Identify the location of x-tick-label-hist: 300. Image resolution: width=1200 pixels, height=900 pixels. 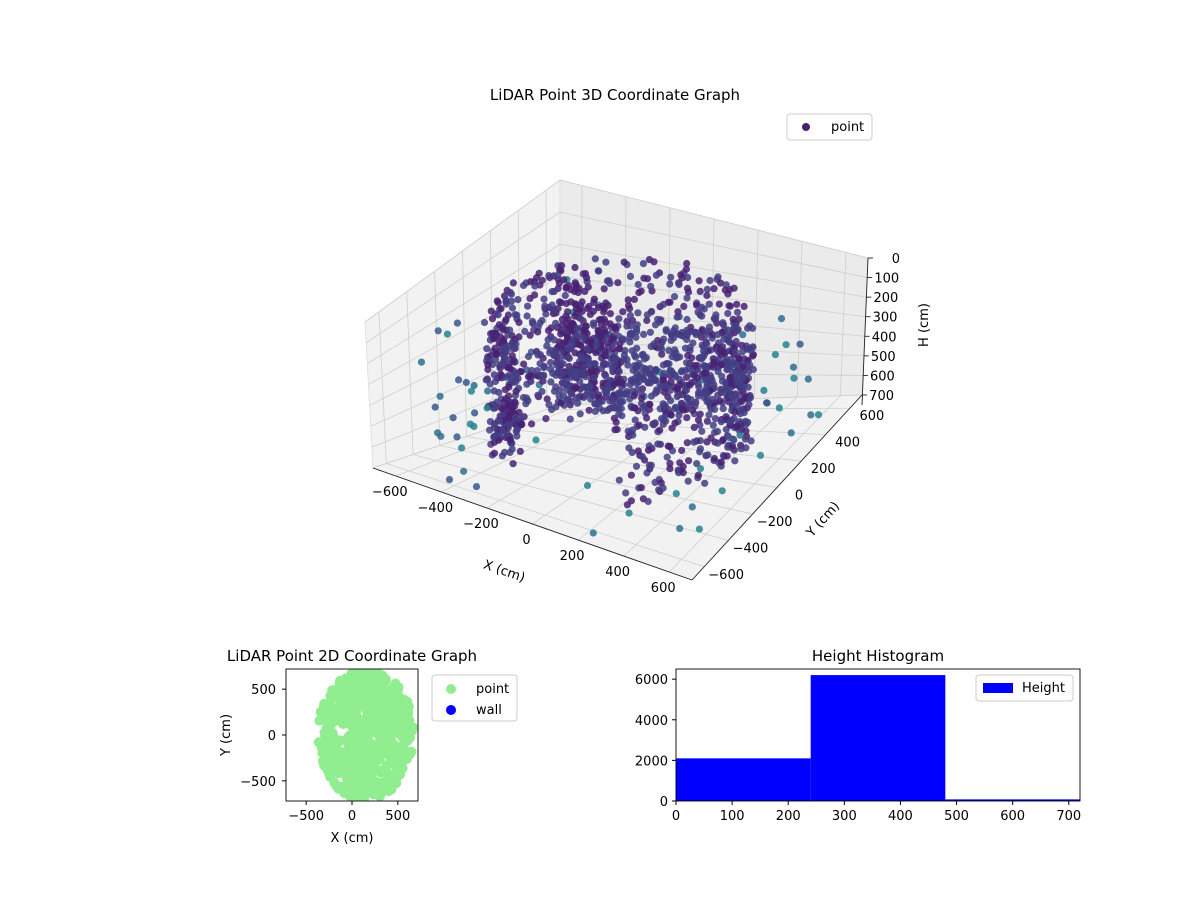
(844, 816).